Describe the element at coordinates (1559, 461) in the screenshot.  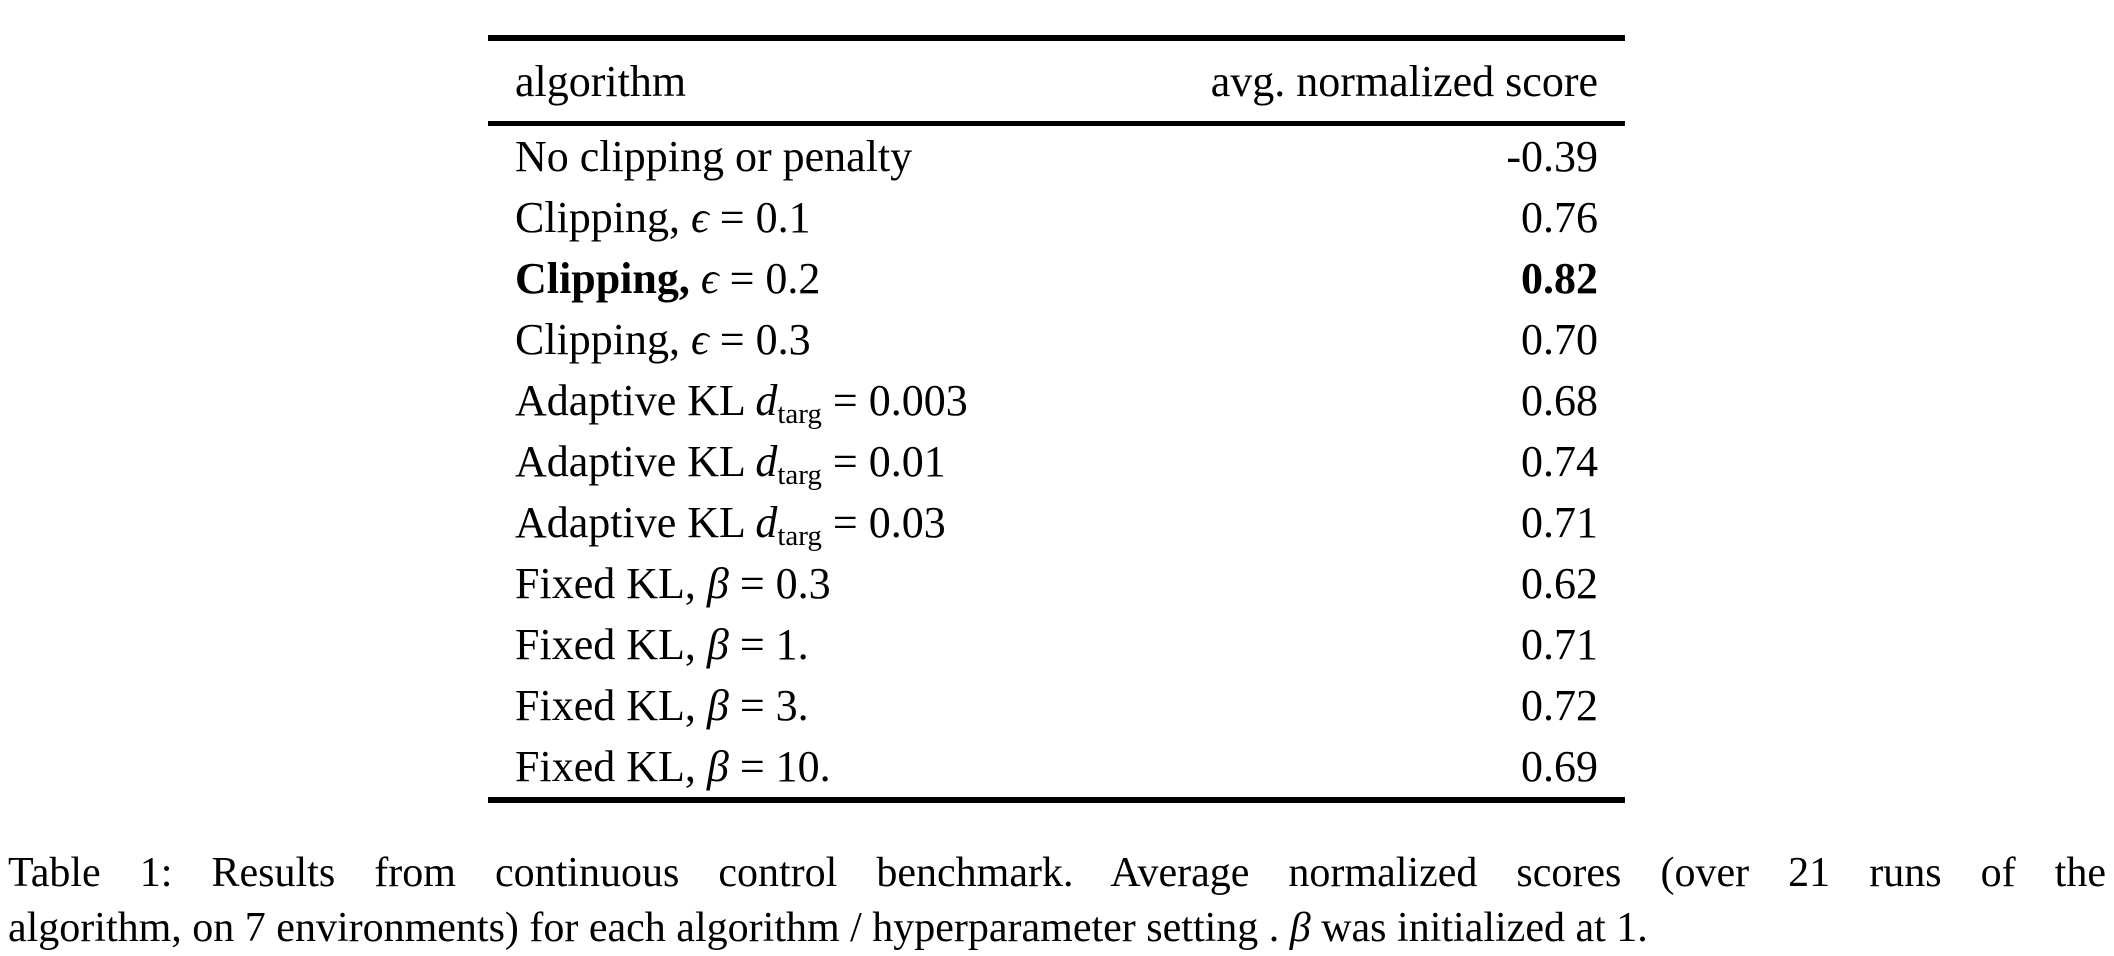
I see `score-cell: 0.74` at that location.